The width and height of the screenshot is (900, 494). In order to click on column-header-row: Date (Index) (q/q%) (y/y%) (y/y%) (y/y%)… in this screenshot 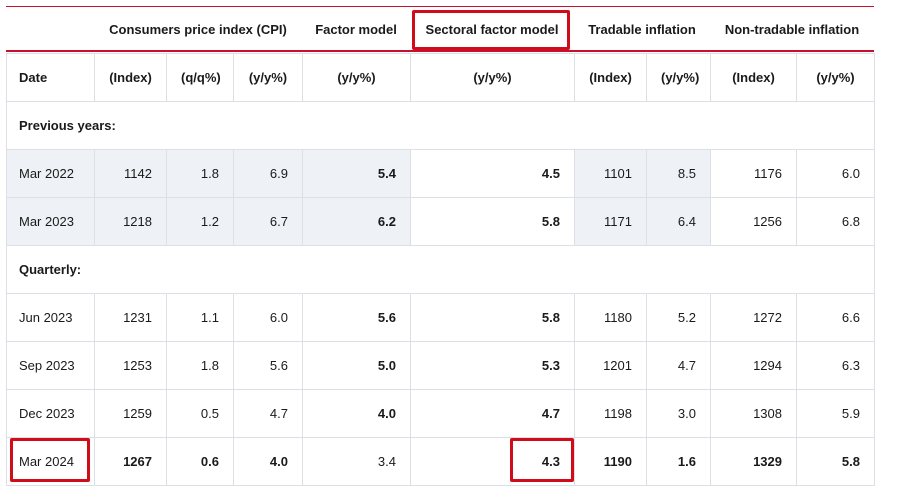, I will do `click(440, 77)`.